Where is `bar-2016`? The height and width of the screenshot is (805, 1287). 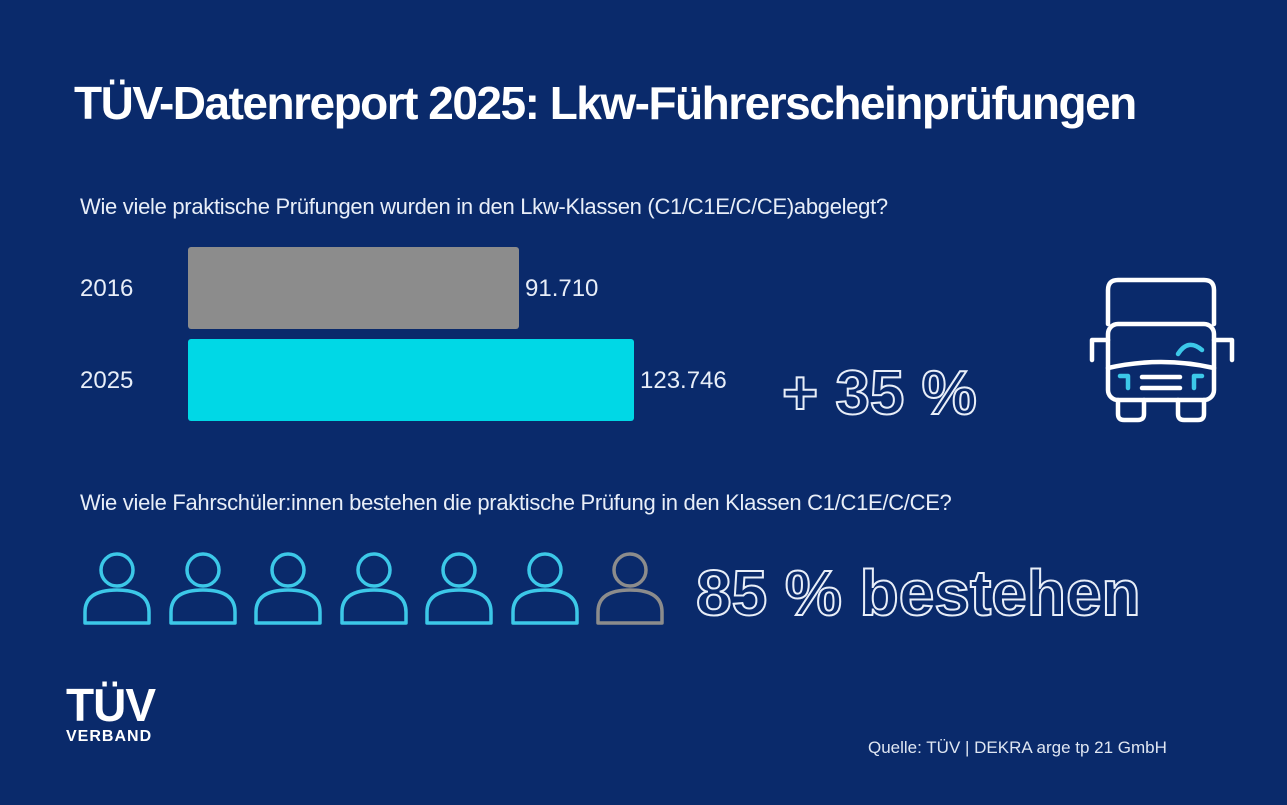
bar-2016 is located at coordinates (353, 288).